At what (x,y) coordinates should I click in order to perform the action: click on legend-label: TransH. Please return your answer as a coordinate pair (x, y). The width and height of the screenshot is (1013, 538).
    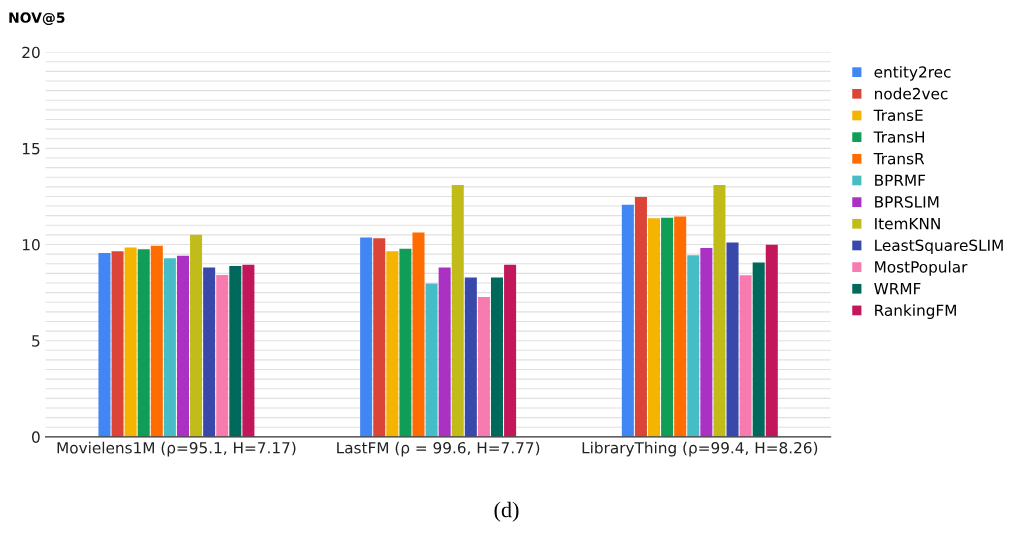
    Looking at the image, I should click on (898, 137).